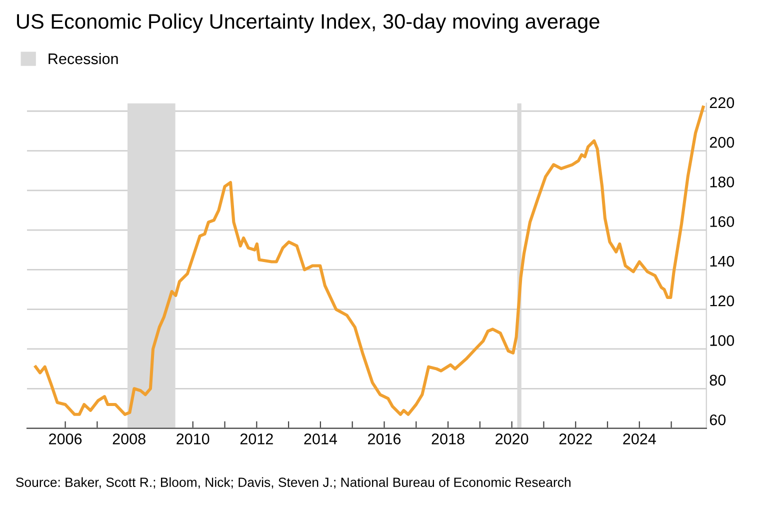 This screenshot has width=772, height=516. What do you see at coordinates (722, 222) in the screenshot?
I see `y-tick-label: 160` at bounding box center [722, 222].